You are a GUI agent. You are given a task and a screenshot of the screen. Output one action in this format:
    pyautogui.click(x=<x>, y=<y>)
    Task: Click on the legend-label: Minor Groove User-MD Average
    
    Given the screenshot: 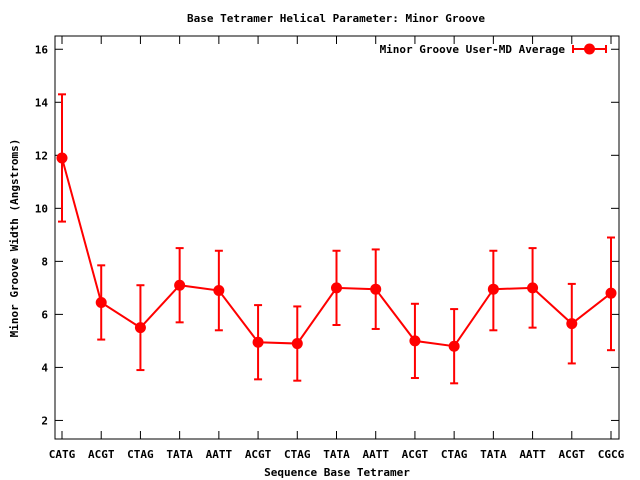 What is the action you would take?
    pyautogui.click(x=473, y=49)
    